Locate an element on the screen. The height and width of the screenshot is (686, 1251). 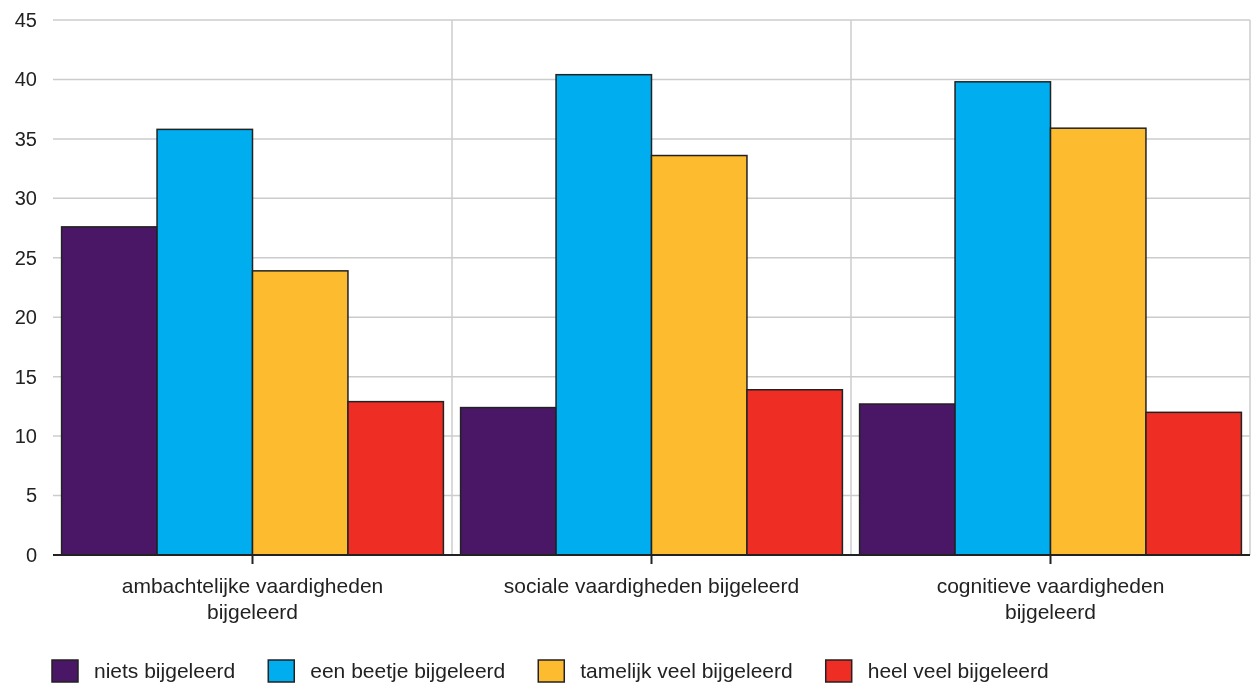
y-tick-label: 30 is located at coordinates (25, 198).